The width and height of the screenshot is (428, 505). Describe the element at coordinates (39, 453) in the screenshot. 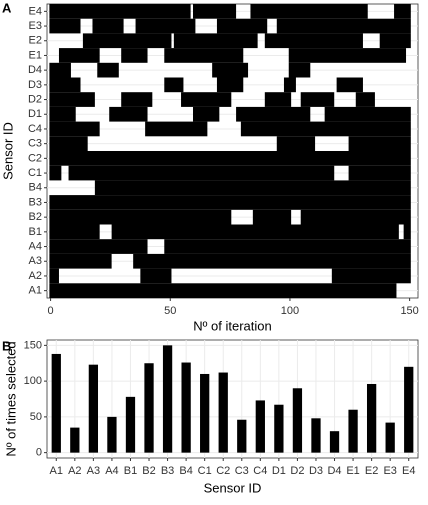

I see `y-tick-label: 0` at that location.